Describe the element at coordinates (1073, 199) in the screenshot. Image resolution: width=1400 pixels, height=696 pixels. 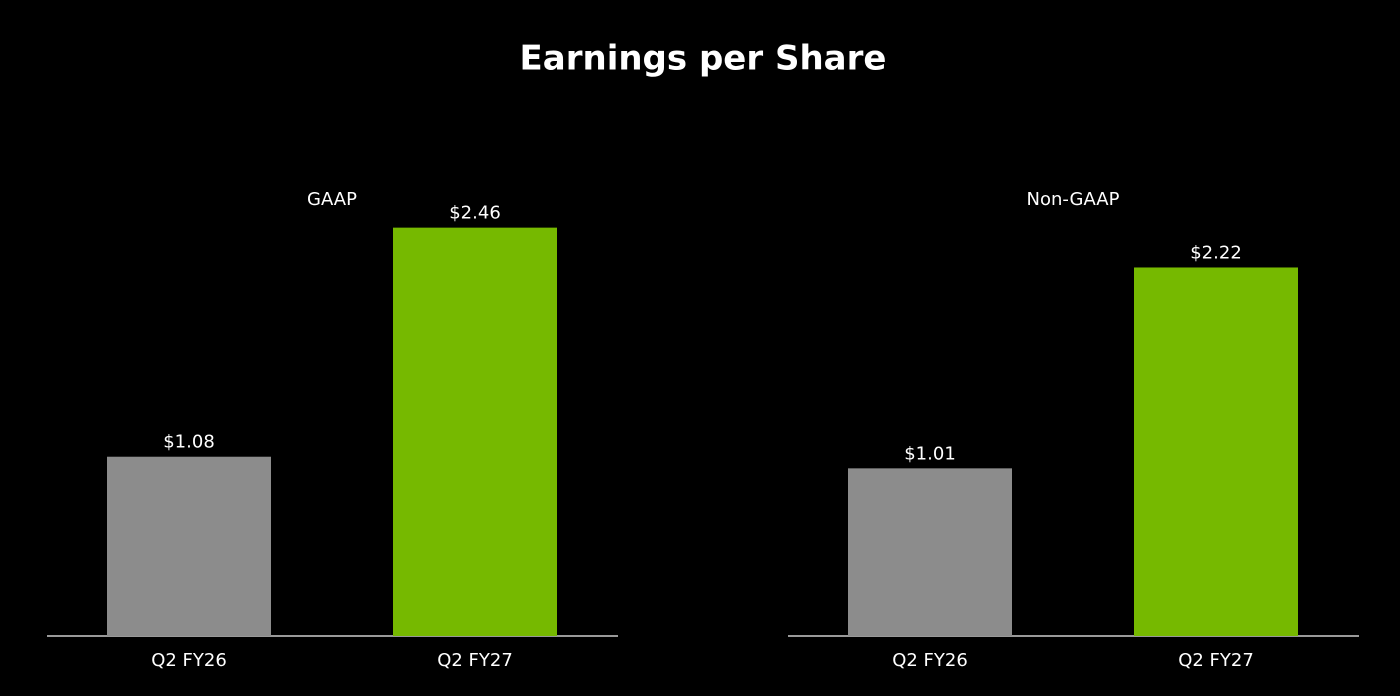
I see `chart-subtitle: Non-GAAP` at that location.